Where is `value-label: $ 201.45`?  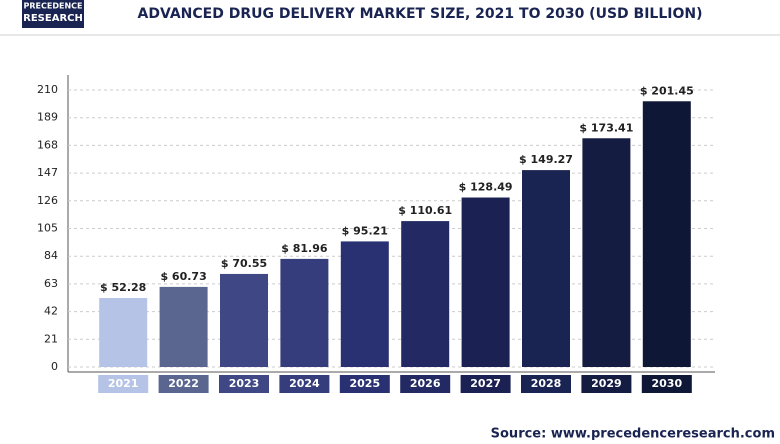
value-label: $ 201.45 is located at coordinates (667, 90).